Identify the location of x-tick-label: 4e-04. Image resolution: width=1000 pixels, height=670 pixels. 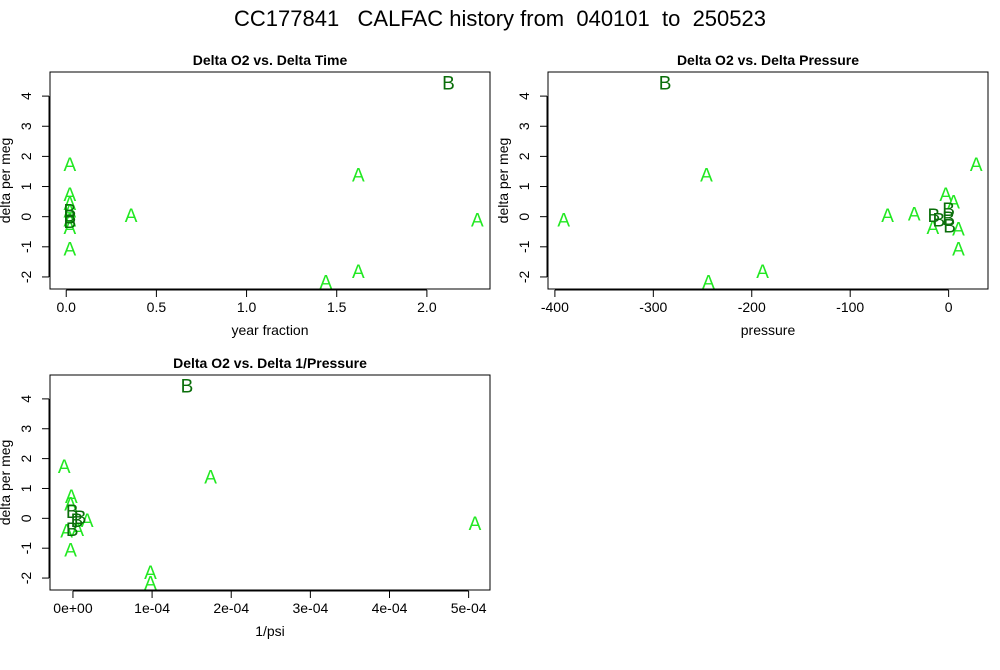
(390, 608).